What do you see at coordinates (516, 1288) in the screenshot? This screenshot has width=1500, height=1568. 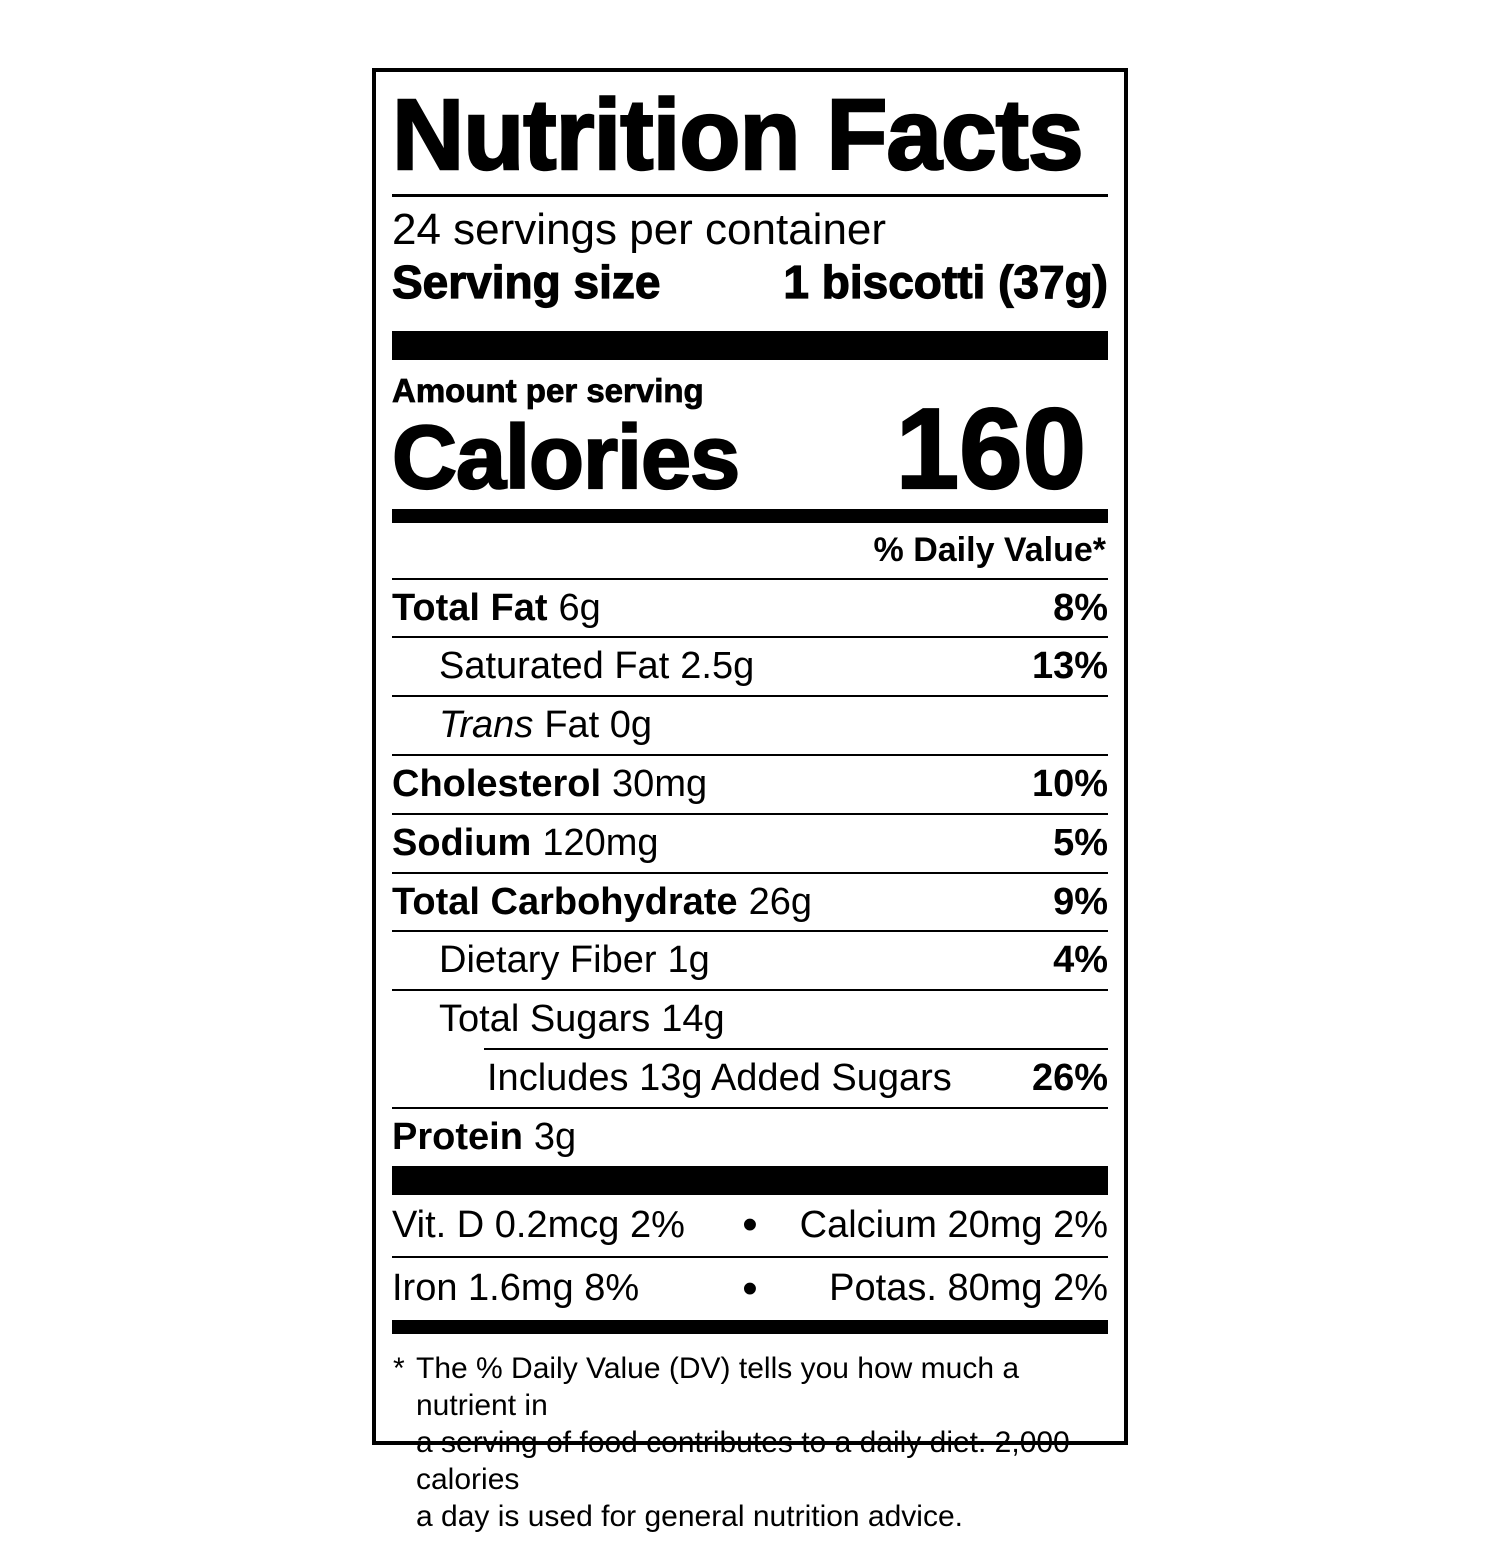 I see `micronutrient-left-value: Iron 1.6mg 8%` at bounding box center [516, 1288].